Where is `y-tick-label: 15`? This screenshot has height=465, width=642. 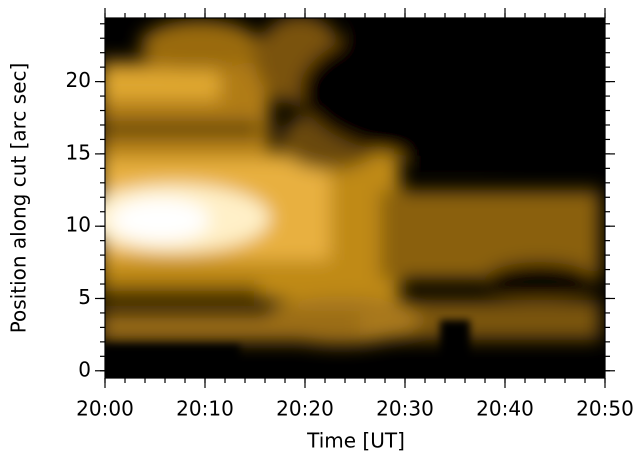
y-tick-label: 15 is located at coordinates (78, 152).